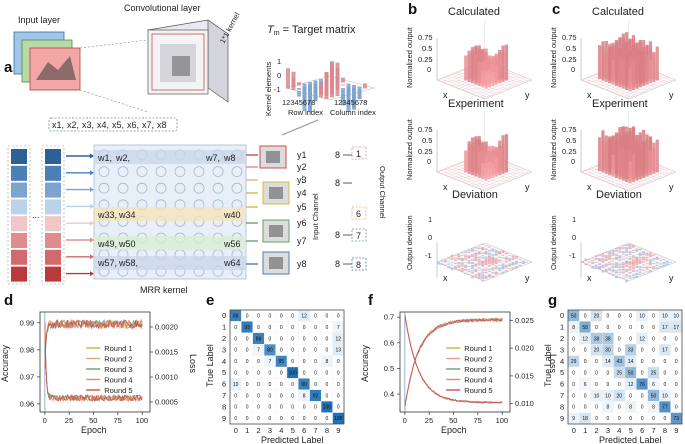 The image size is (685, 444). What do you see at coordinates (113, 124) in the screenshot?
I see `input-vector-box` at bounding box center [113, 124].